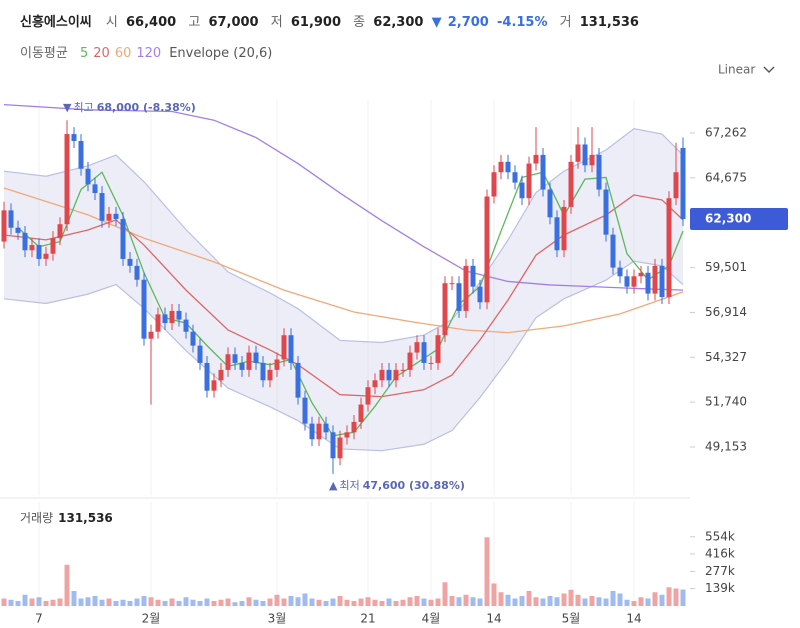  What do you see at coordinates (571, 619) in the screenshot?
I see `x-tick-label: 5월` at bounding box center [571, 619].